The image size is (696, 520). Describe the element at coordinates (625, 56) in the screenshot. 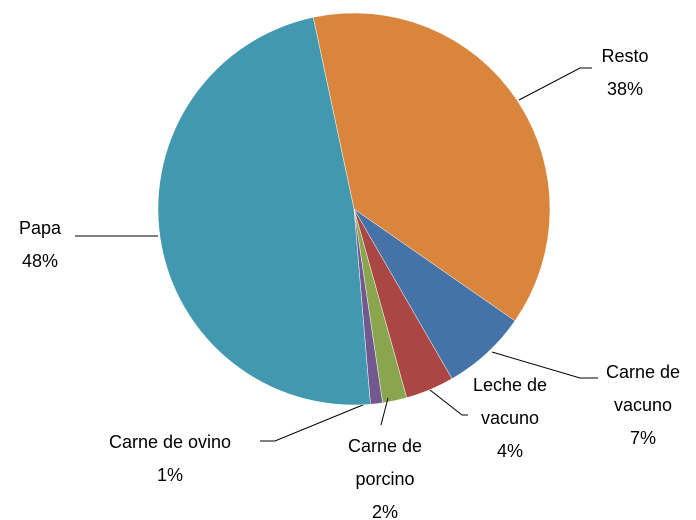

I see `category-label: Resto` at that location.